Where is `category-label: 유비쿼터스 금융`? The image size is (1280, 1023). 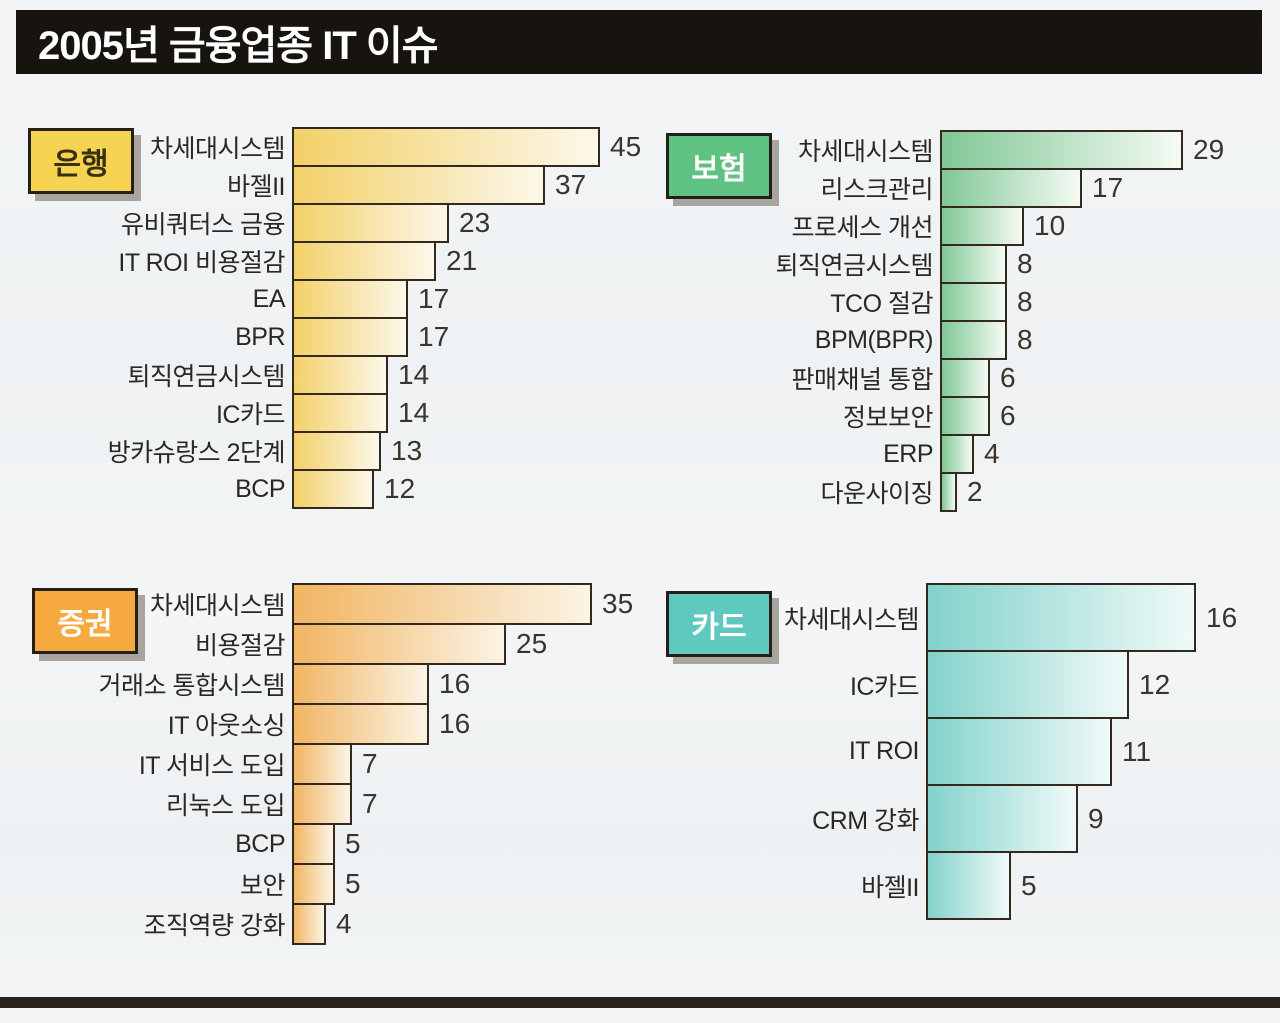
category-label: 유비쿼터스 금융 is located at coordinates (203, 225).